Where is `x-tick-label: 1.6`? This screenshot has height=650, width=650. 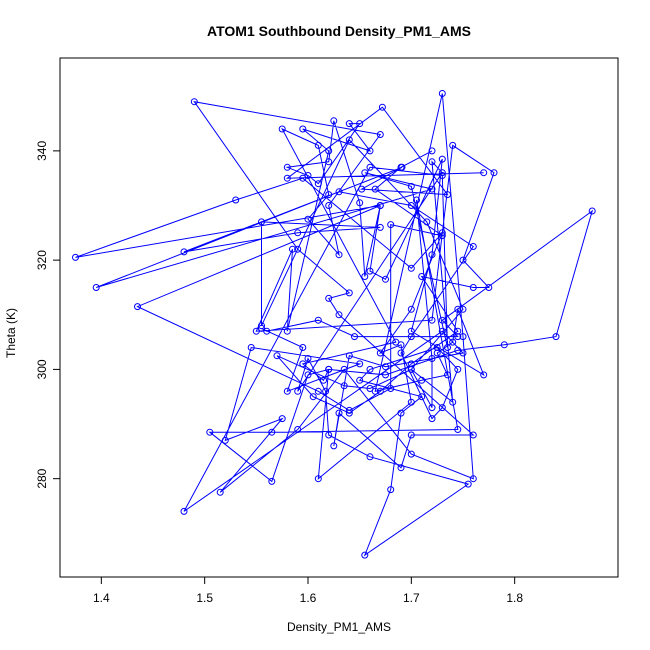 x-tick-label: 1.6 is located at coordinates (308, 598).